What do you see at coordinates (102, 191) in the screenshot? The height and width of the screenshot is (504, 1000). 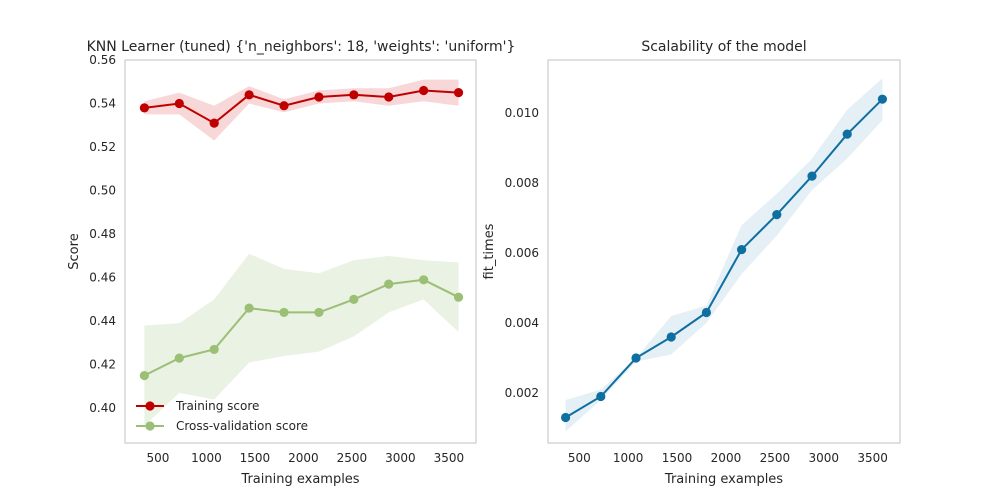 I see `y-tick-label: 0.50` at bounding box center [102, 191].